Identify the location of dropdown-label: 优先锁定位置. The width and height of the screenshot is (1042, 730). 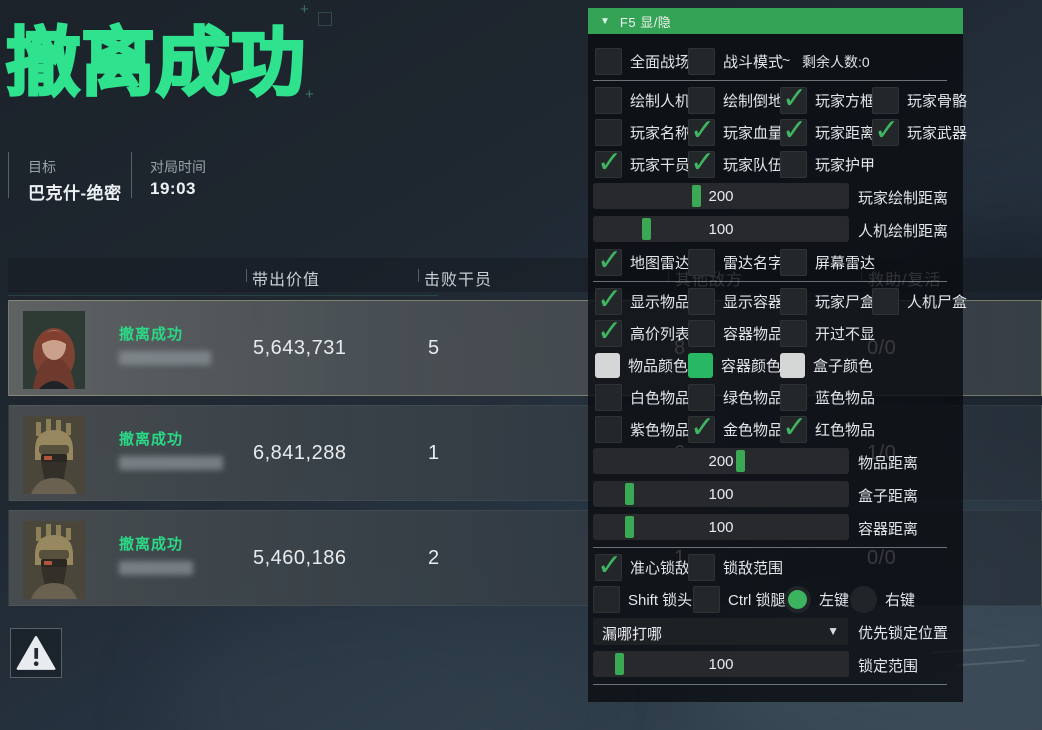
(903, 633).